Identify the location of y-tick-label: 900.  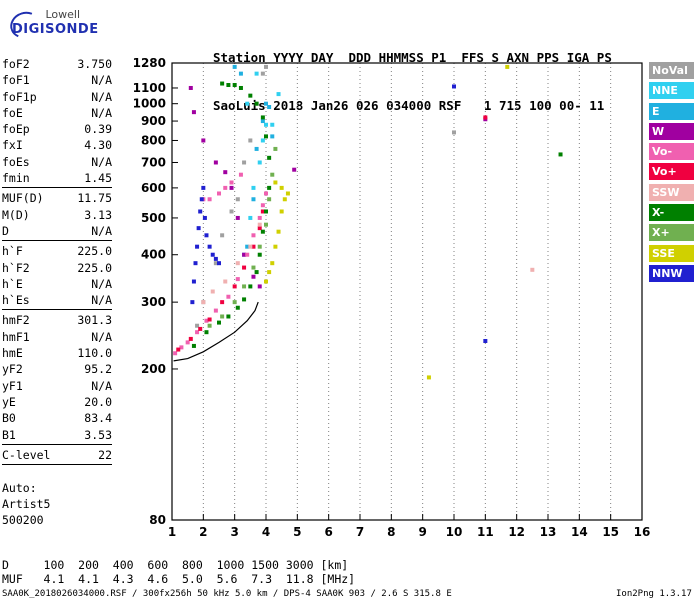
(153, 121).